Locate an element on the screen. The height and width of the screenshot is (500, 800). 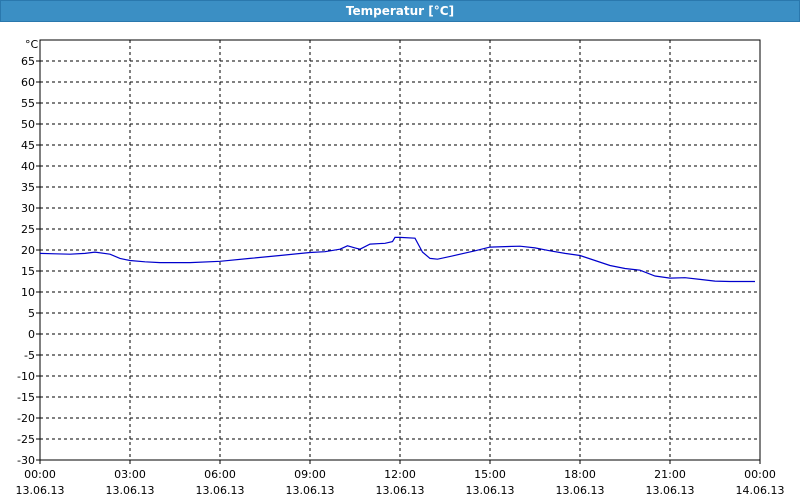
y-tick-label: 25 is located at coordinates (28, 229).